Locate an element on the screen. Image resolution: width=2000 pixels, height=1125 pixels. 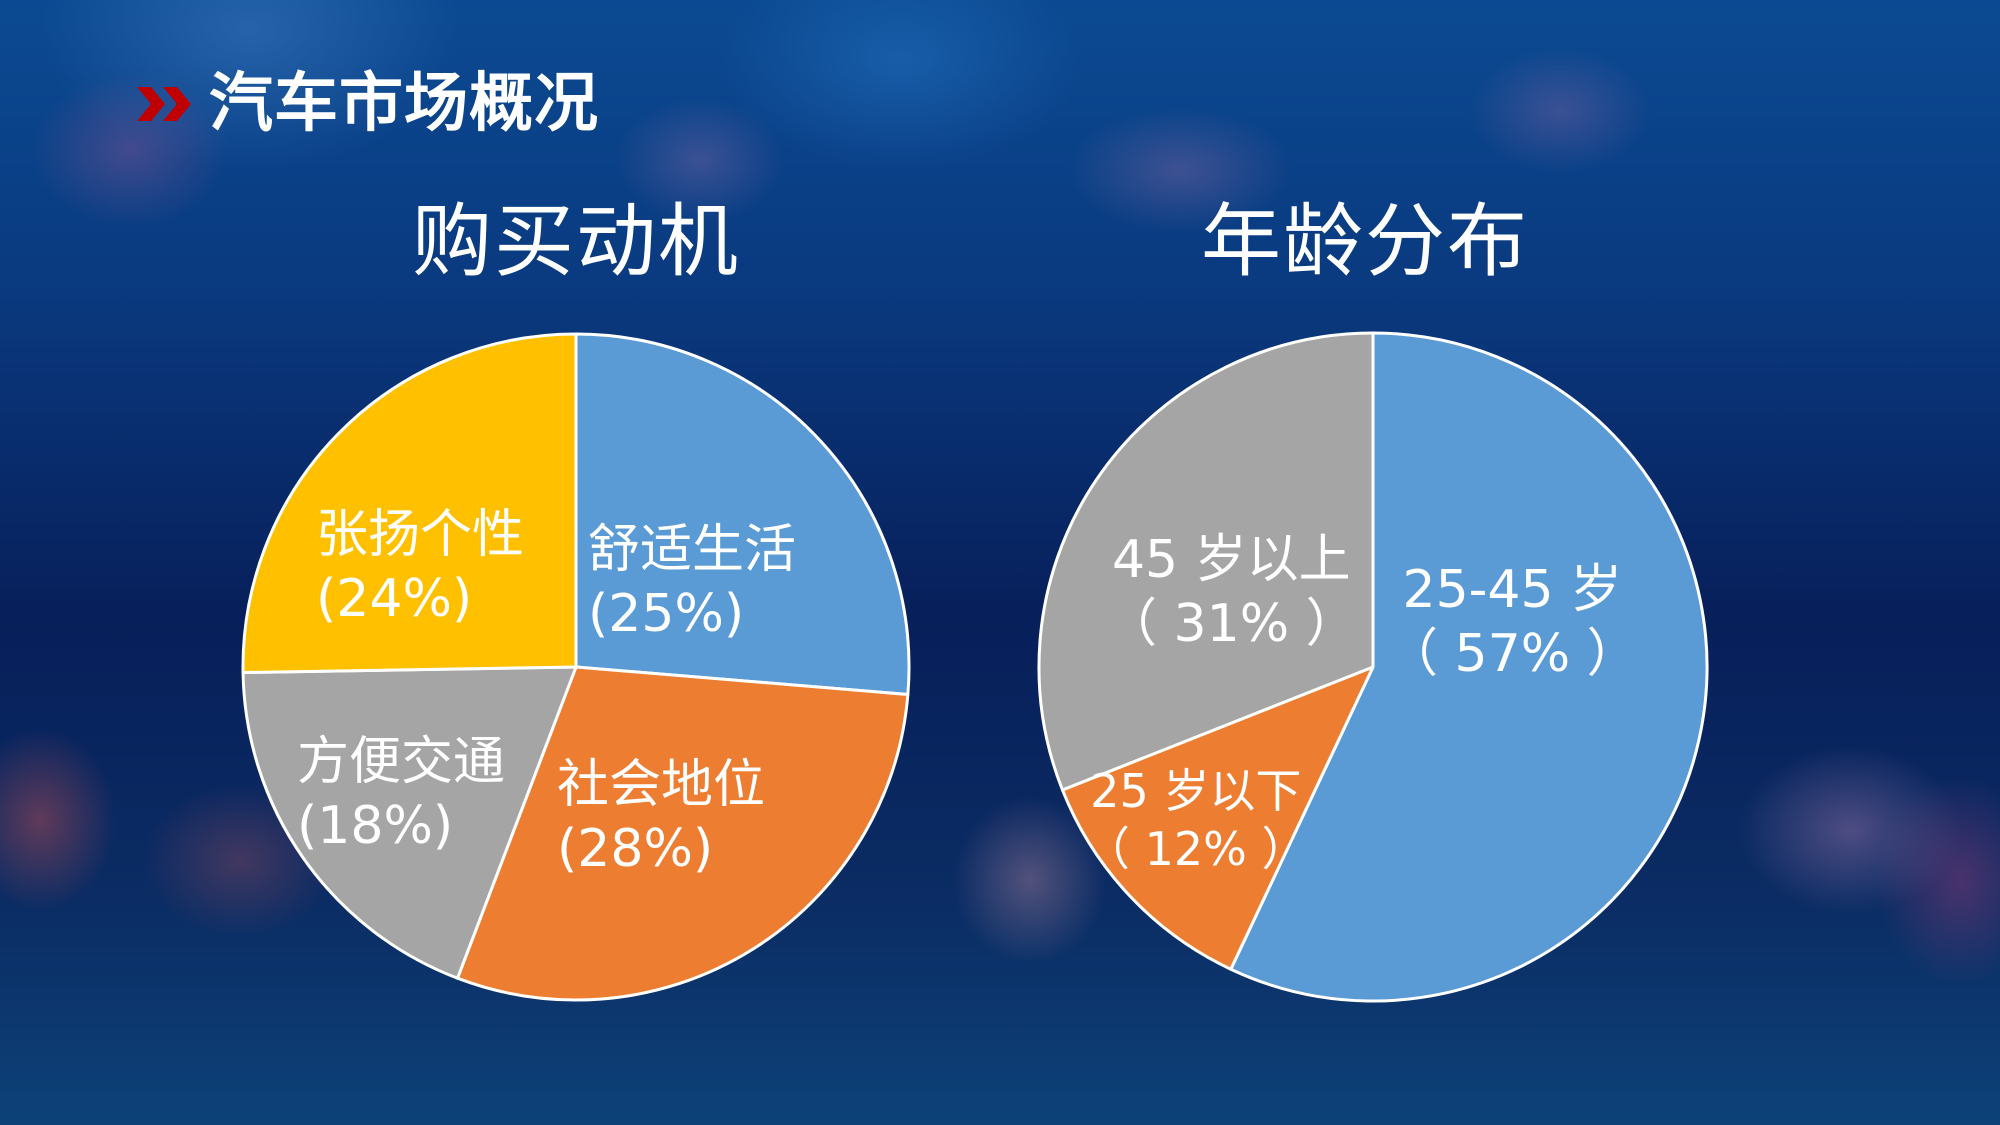
slice-label-name: 舒适生活 is located at coordinates (692, 550).